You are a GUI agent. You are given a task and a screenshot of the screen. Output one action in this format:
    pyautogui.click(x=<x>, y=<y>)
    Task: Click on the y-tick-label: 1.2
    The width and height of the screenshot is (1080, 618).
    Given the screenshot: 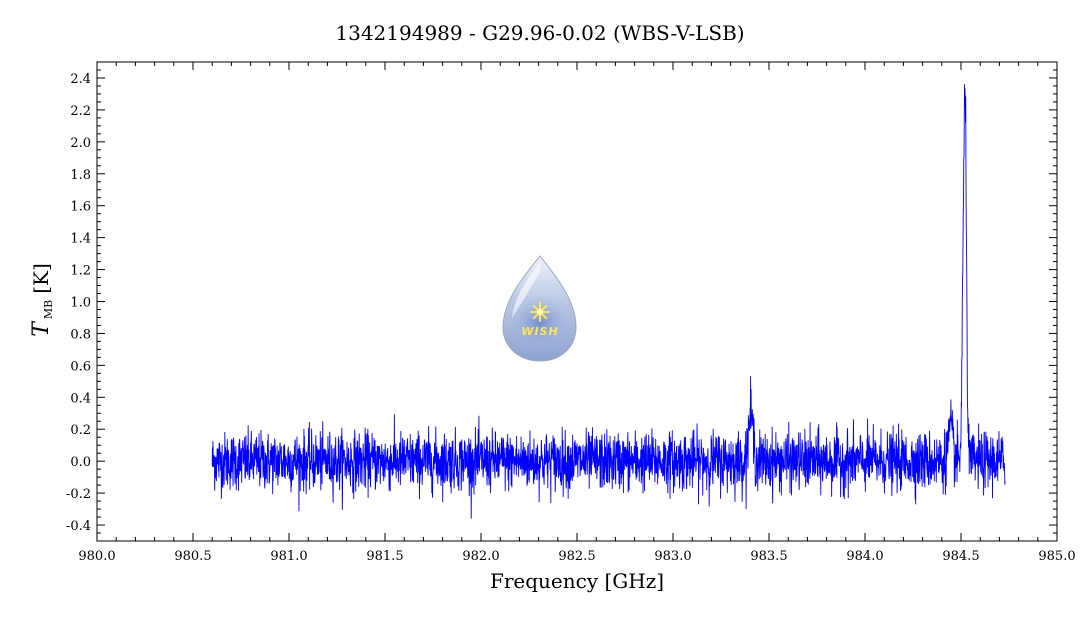 What is the action you would take?
    pyautogui.click(x=80, y=271)
    